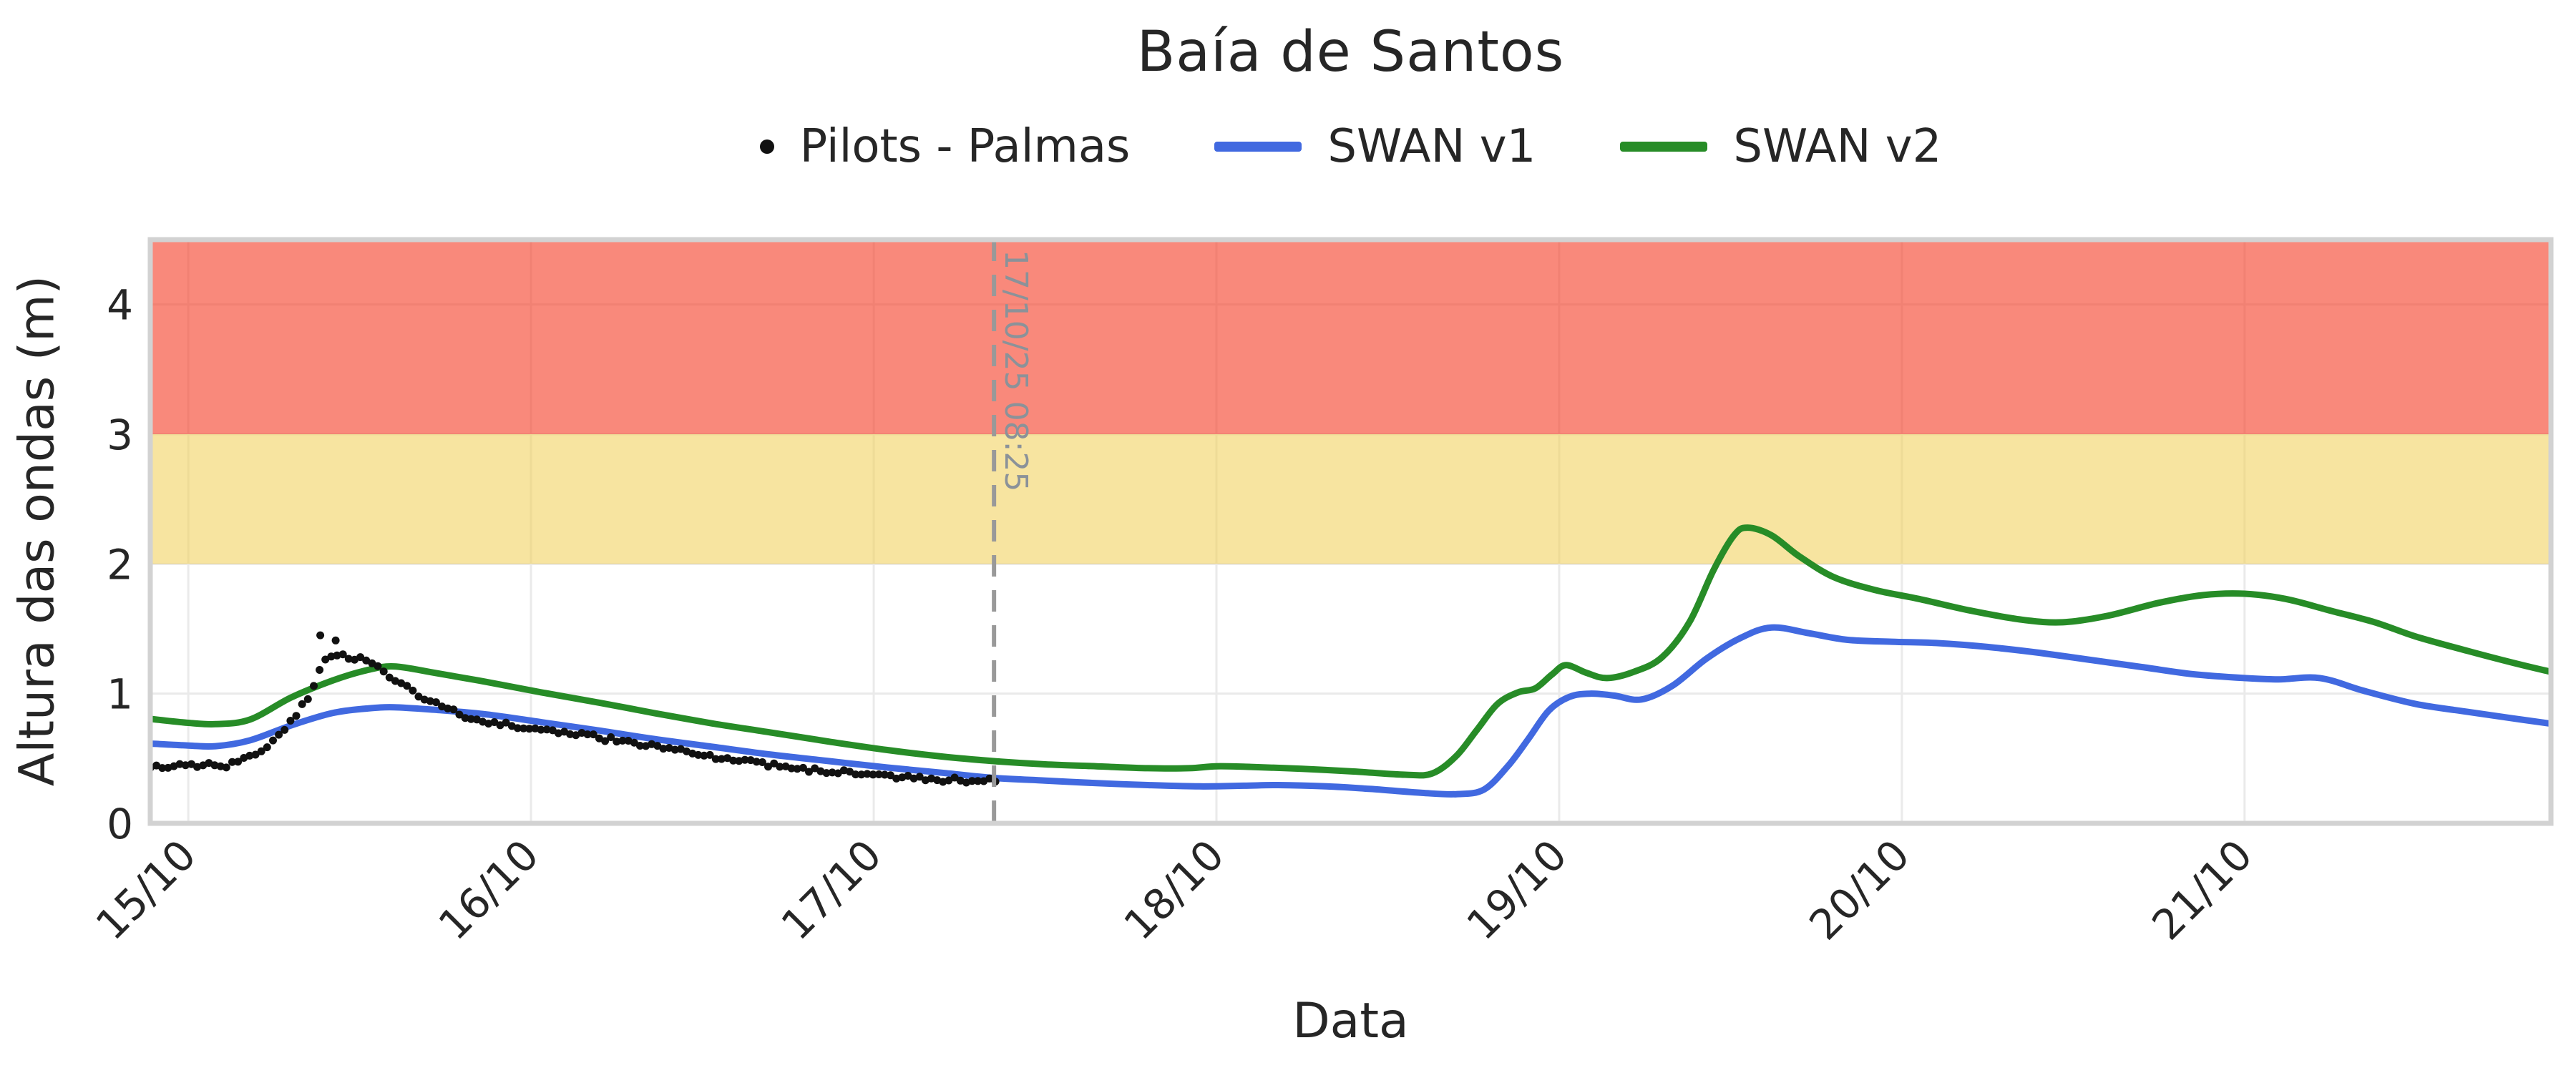  Describe the element at coordinates (1174, 890) in the screenshot. I see `x-tick-label: 18/10` at that location.